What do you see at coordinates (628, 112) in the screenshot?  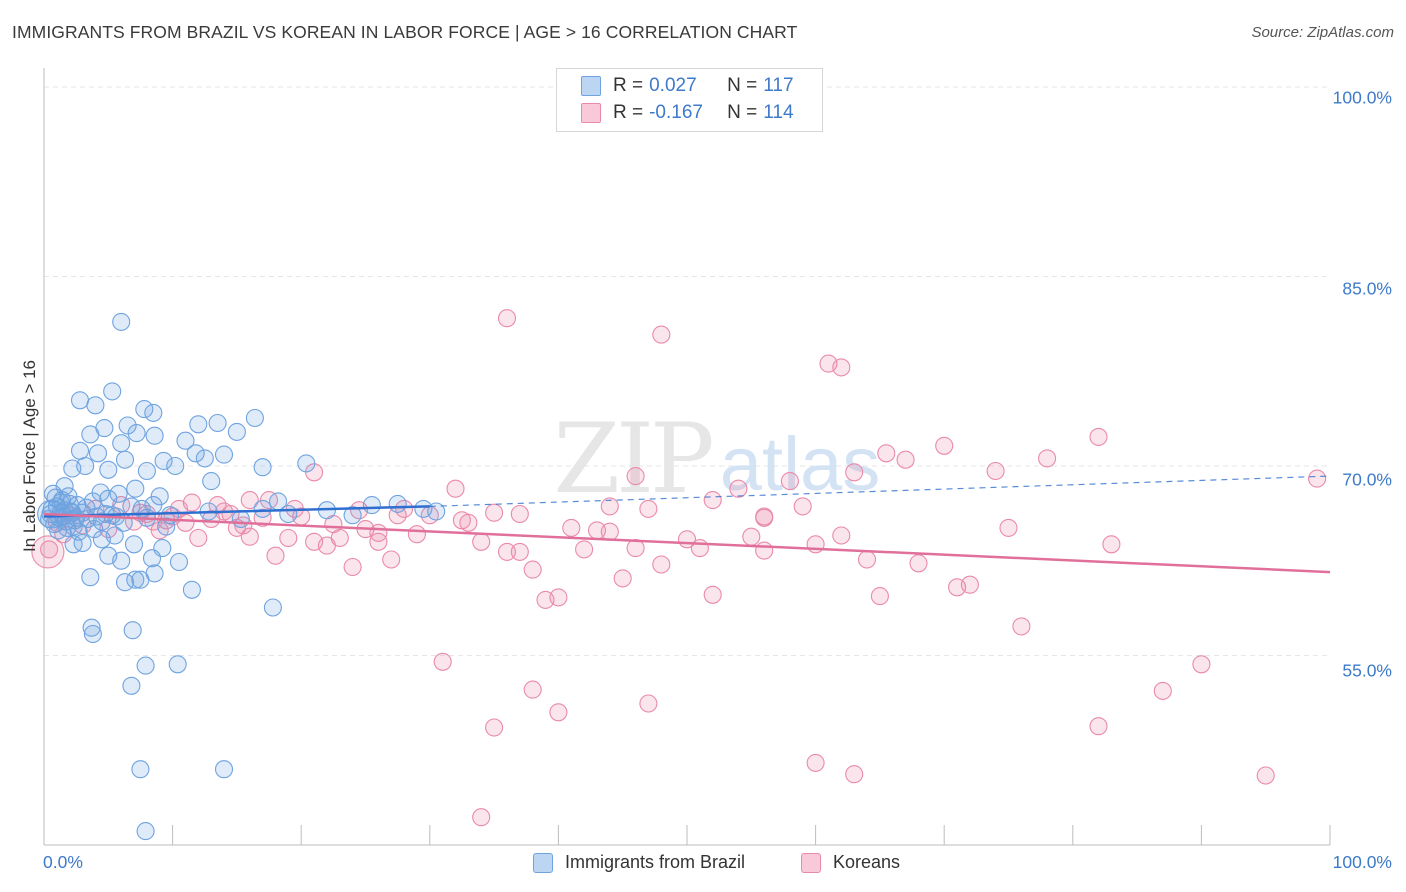 I see `legend-r-label: R =` at bounding box center [628, 112].